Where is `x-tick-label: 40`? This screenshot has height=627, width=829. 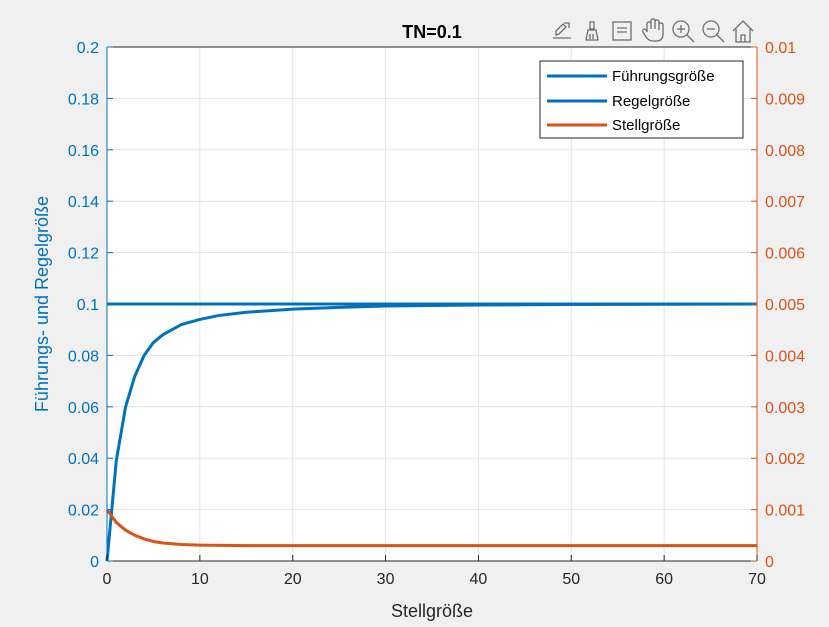 x-tick-label: 40 is located at coordinates (479, 579).